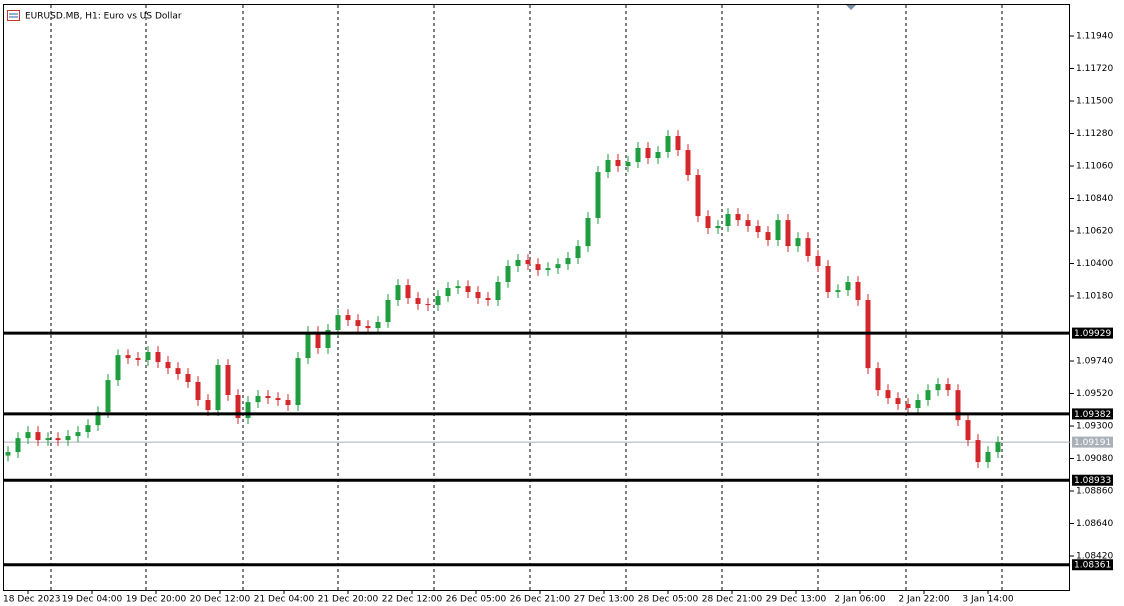  What do you see at coordinates (604, 600) in the screenshot?
I see `x-tick-label: 27 Dec 13:00` at bounding box center [604, 600].